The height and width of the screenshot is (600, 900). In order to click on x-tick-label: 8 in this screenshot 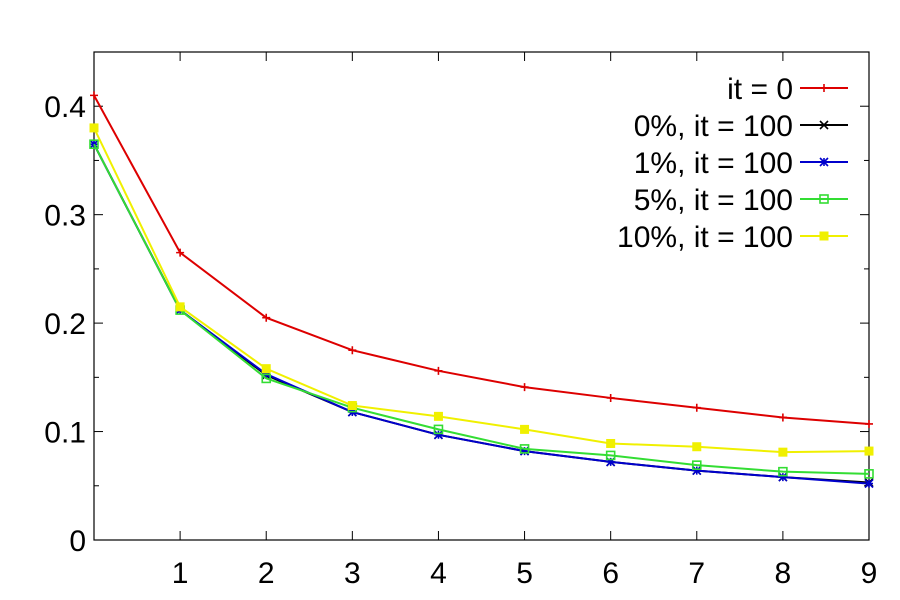, I will do `click(783, 573)`.